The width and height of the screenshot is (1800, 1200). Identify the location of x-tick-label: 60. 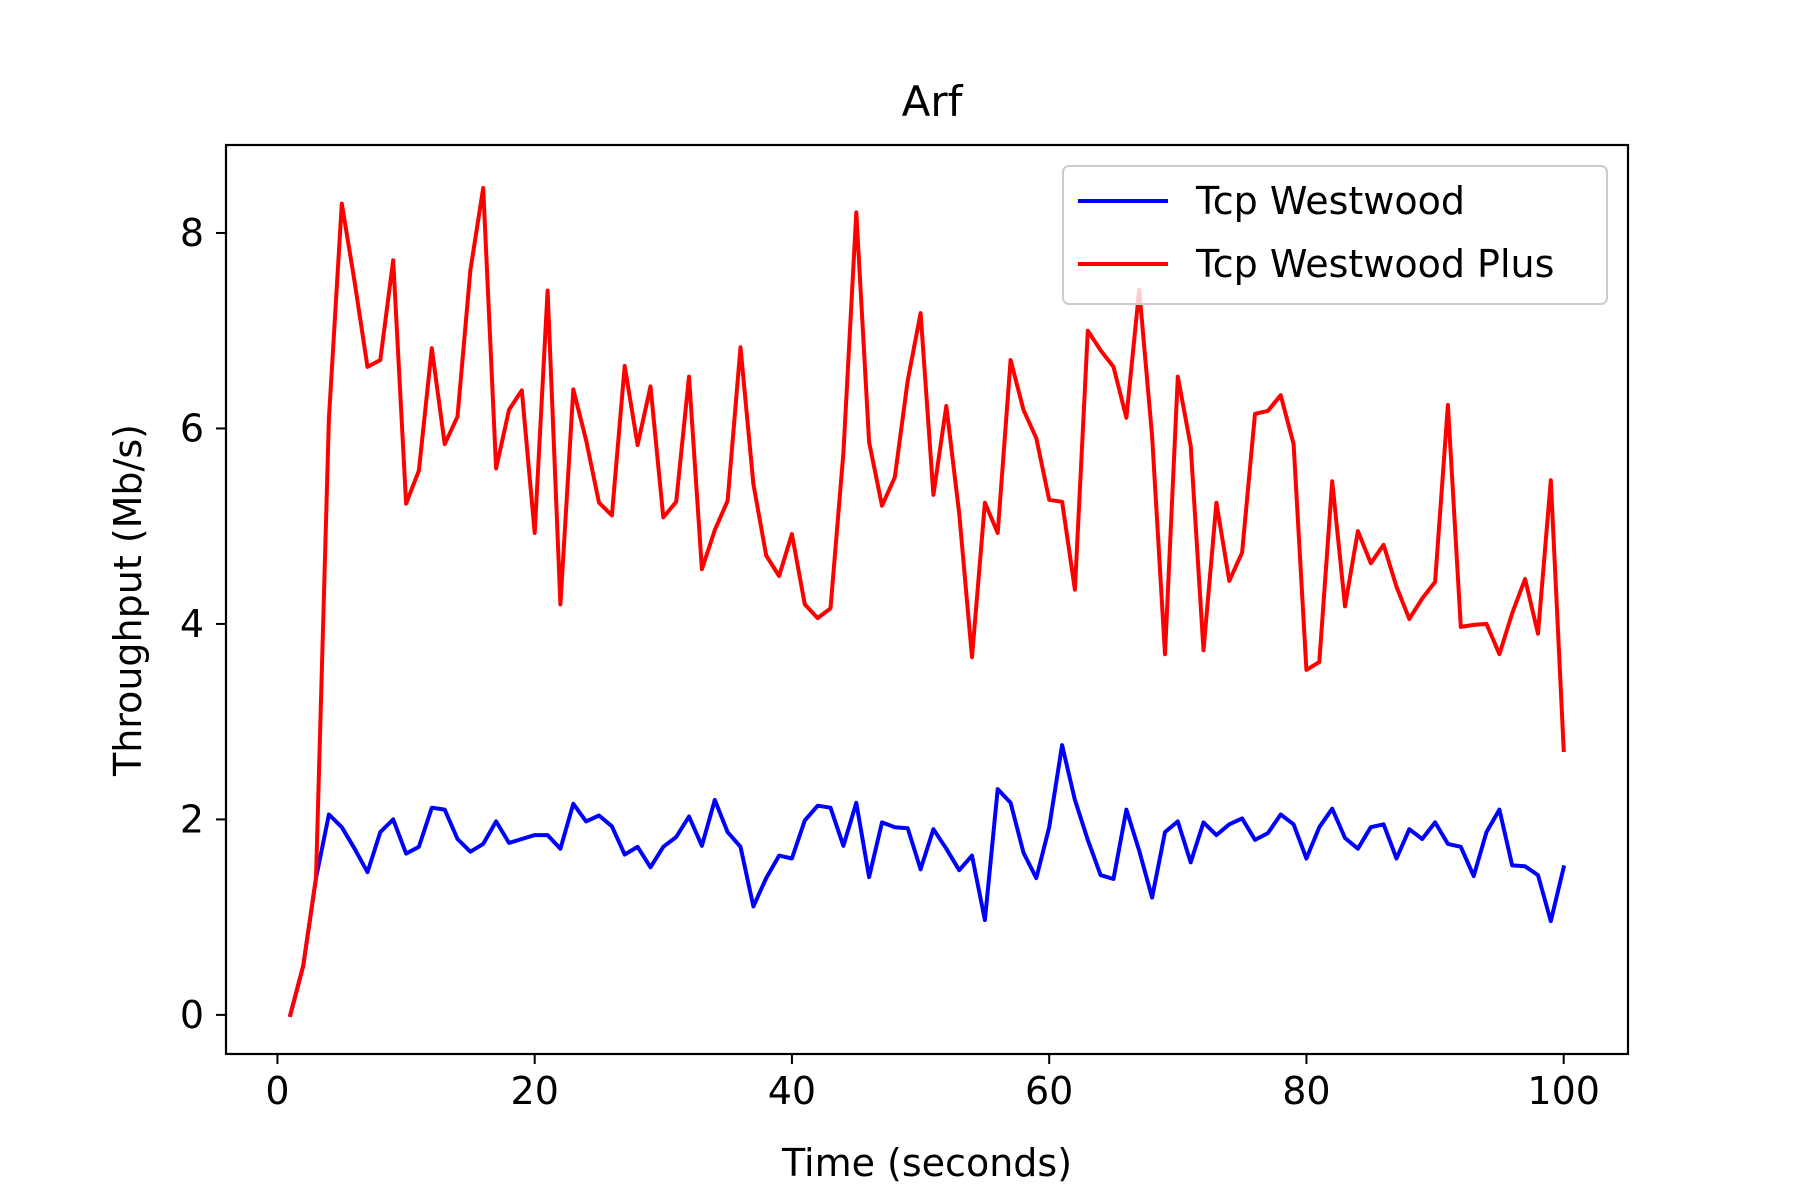
(1049, 1091).